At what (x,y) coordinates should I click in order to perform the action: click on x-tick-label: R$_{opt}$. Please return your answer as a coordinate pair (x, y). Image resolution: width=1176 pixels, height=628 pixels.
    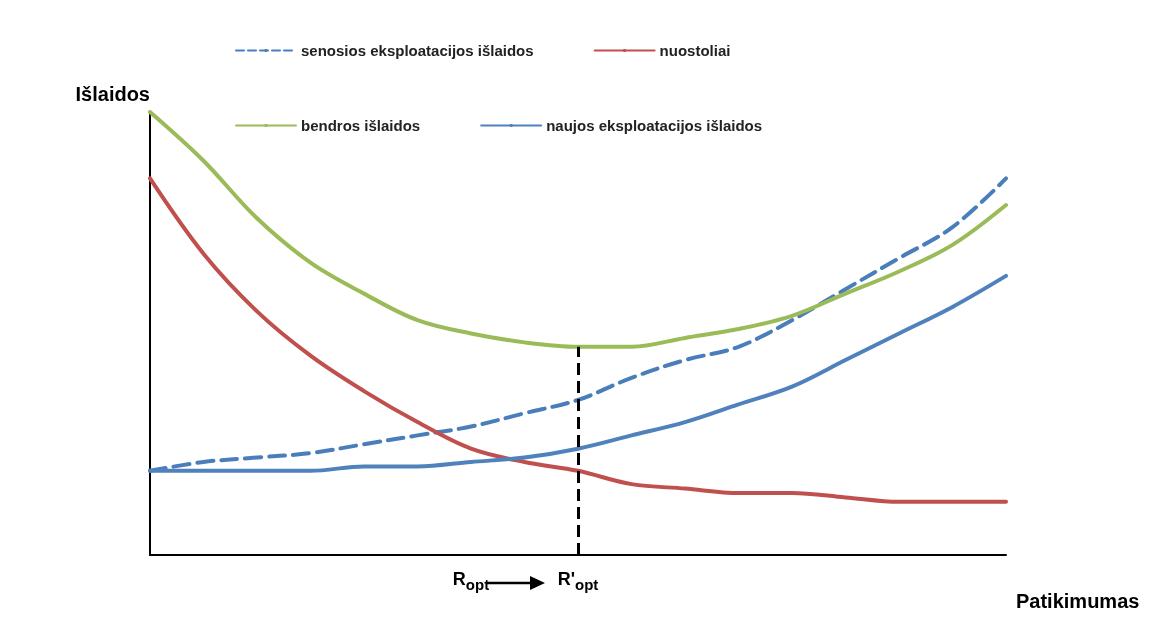
    Looking at the image, I should click on (471, 581).